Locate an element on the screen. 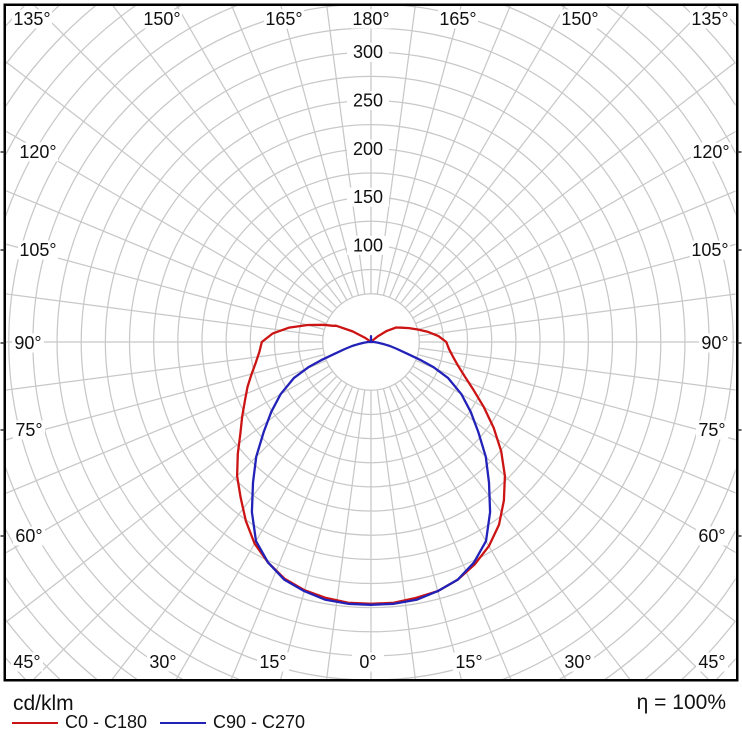  legend-line-red is located at coordinates (35, 722).